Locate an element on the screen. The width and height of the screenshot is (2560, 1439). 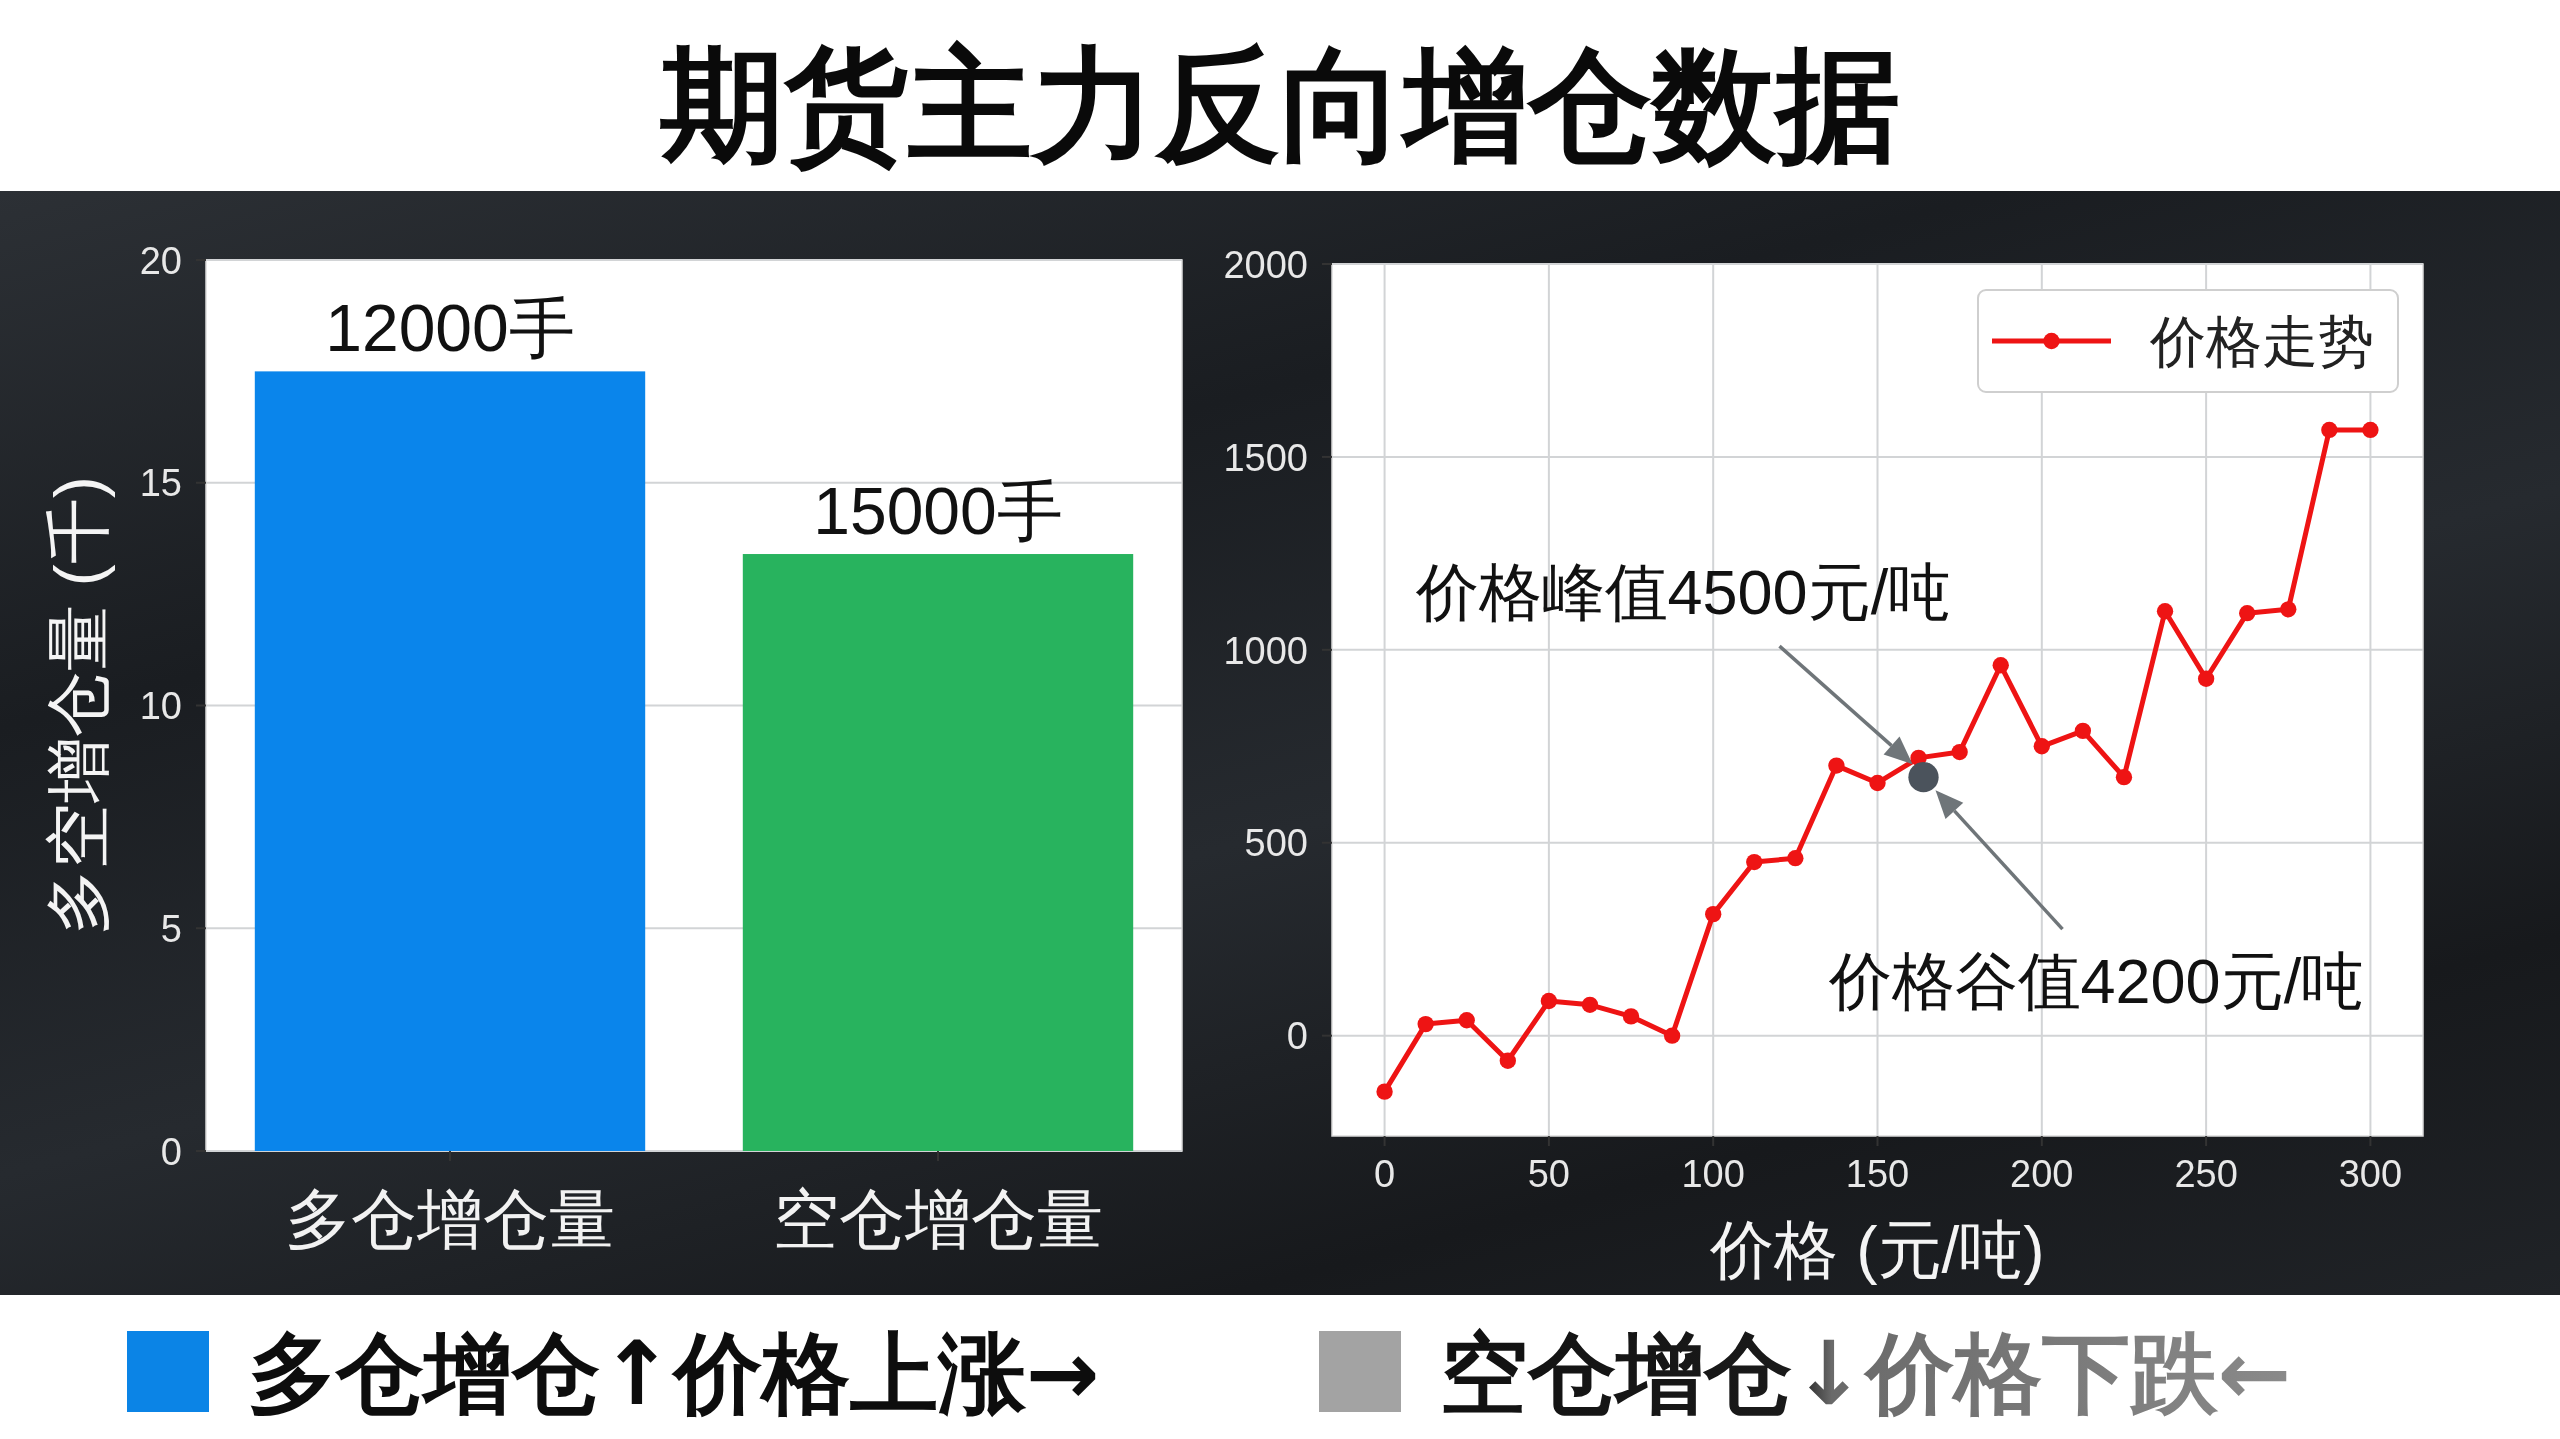
y-tick-label: 5 is located at coordinates (171, 928).